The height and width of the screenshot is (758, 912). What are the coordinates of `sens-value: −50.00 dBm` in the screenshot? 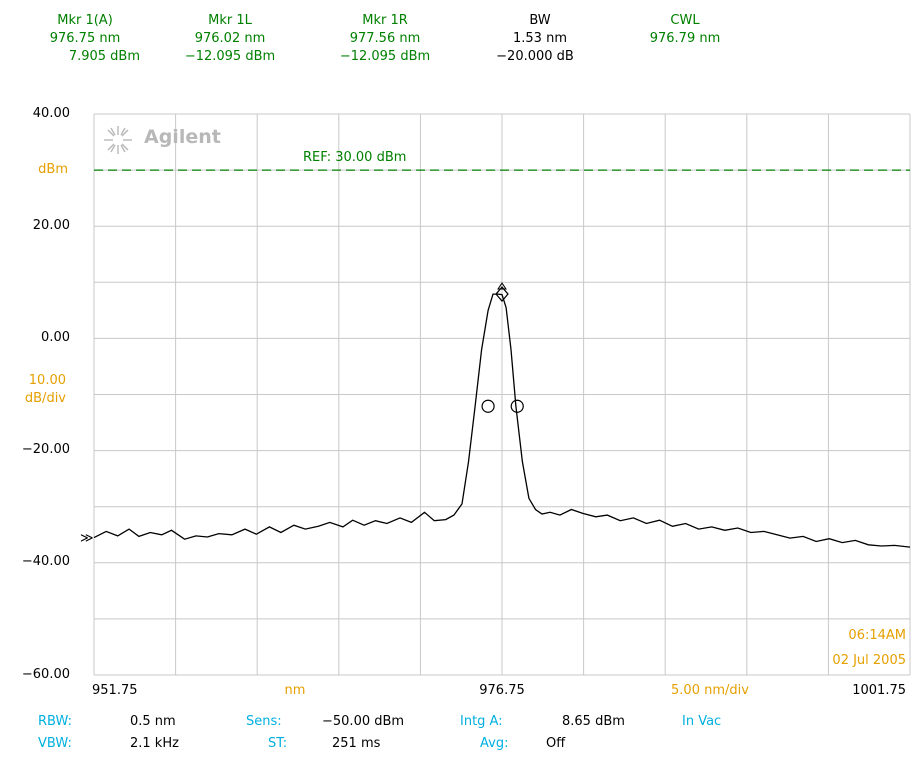 It's located at (363, 721).